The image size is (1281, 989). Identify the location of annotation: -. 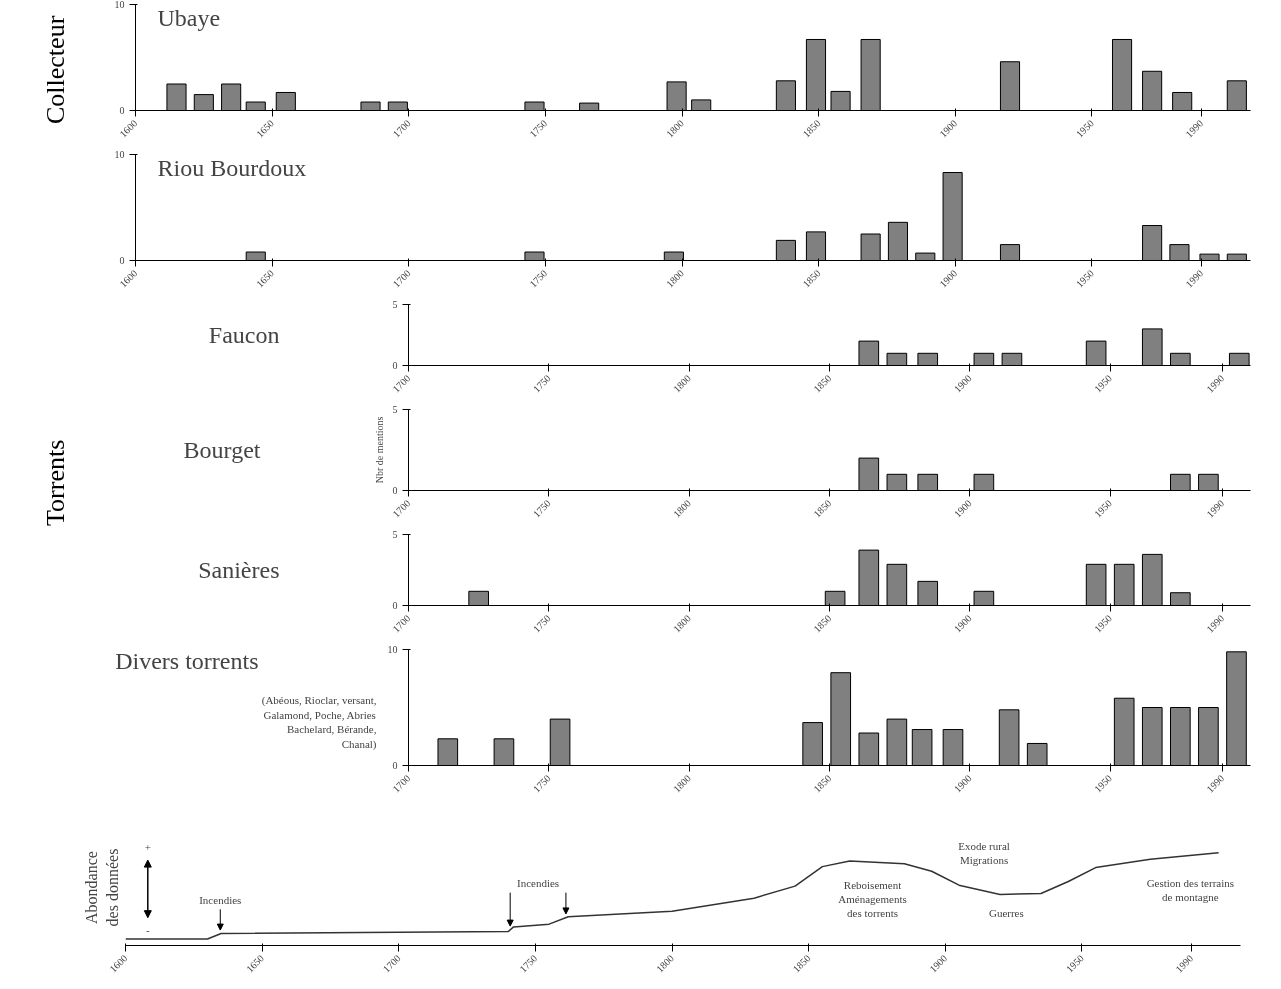
(147, 929).